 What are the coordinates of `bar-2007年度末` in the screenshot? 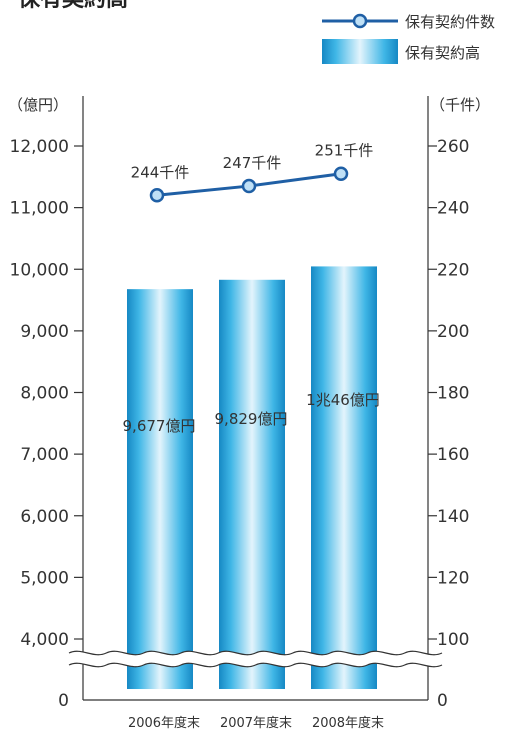 It's located at (252, 484).